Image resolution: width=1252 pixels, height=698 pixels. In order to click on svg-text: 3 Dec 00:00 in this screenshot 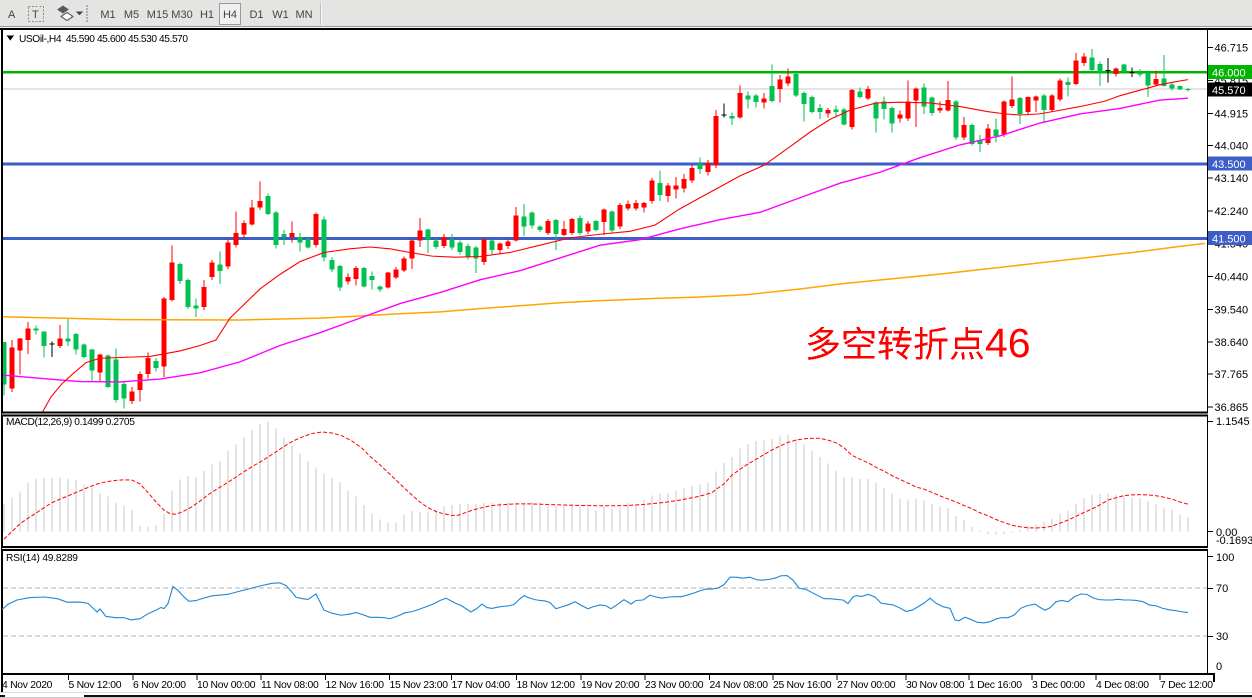, I will do `click(1058, 685)`.